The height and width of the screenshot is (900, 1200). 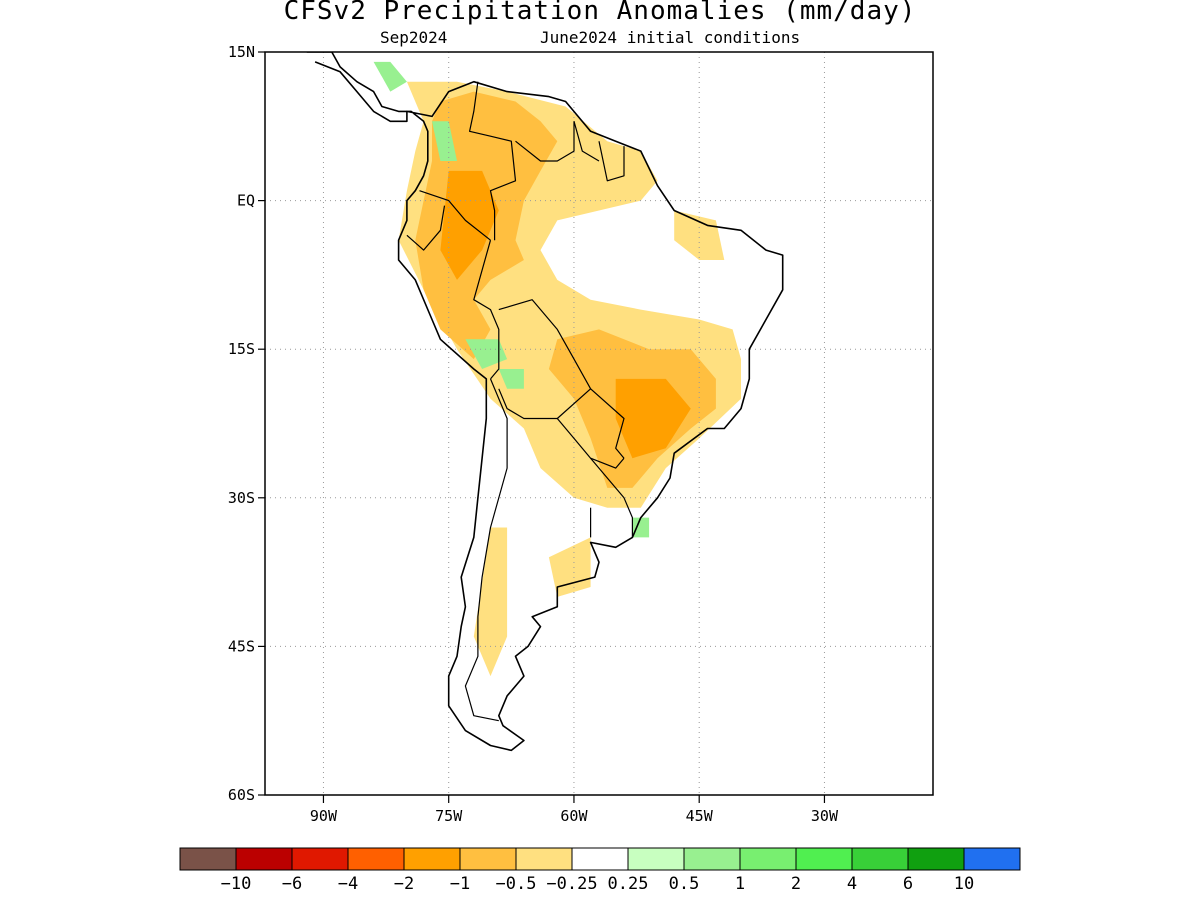 I want to click on initial-conditions-label: June2024 initial conditions, so click(x=670, y=37).